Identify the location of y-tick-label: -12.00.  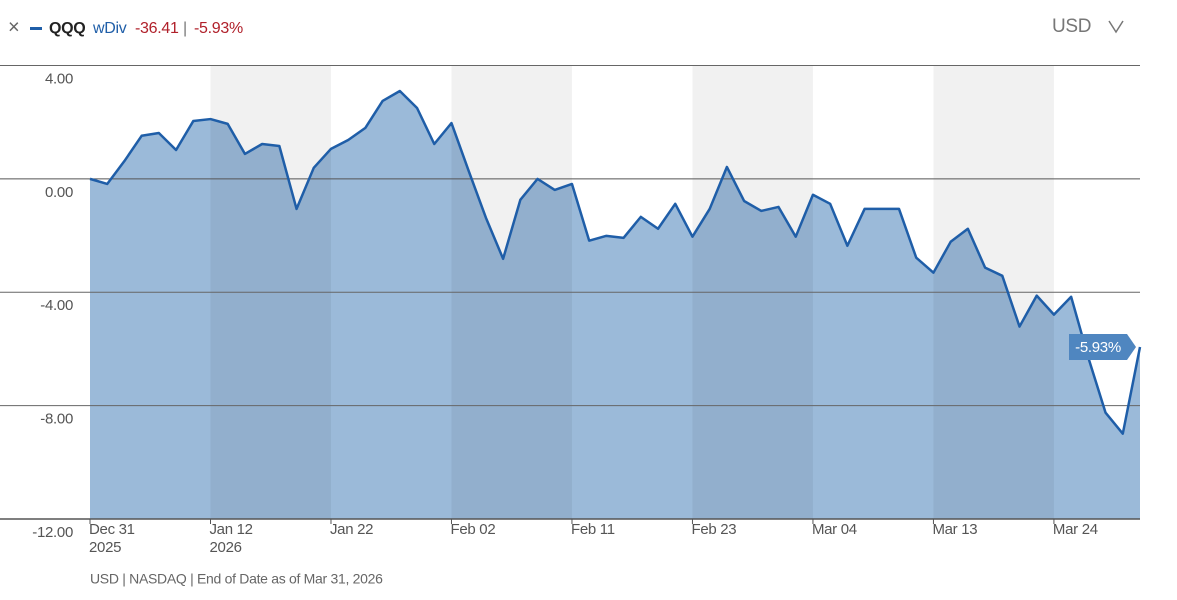
(52, 532).